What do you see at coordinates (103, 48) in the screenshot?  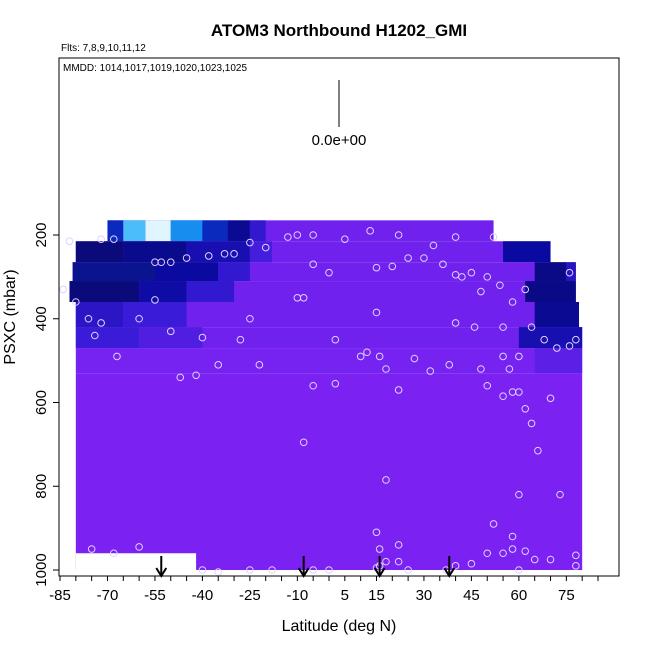 I see `flights-note: Flts: 7,8,9,10,11,12` at bounding box center [103, 48].